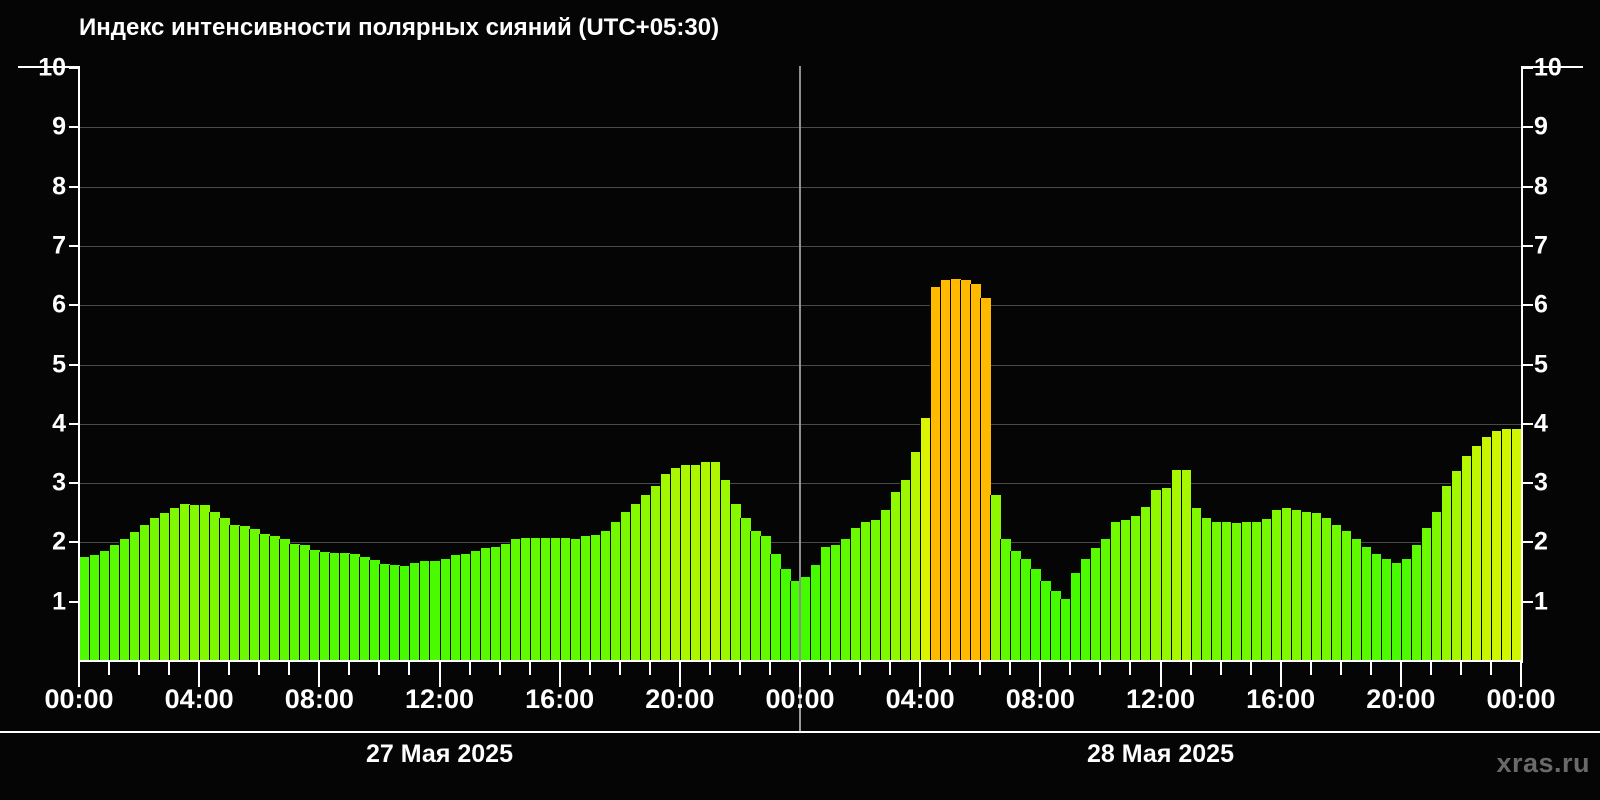 The image size is (1600, 800). I want to click on y-tick-label-left-6: 6, so click(59, 304).